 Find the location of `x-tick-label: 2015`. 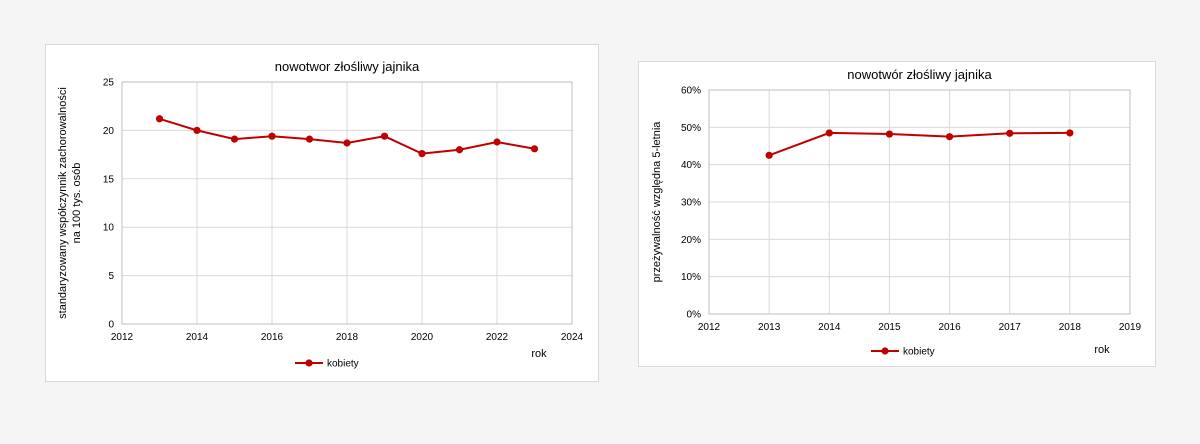

x-tick-label: 2015 is located at coordinates (889, 327).